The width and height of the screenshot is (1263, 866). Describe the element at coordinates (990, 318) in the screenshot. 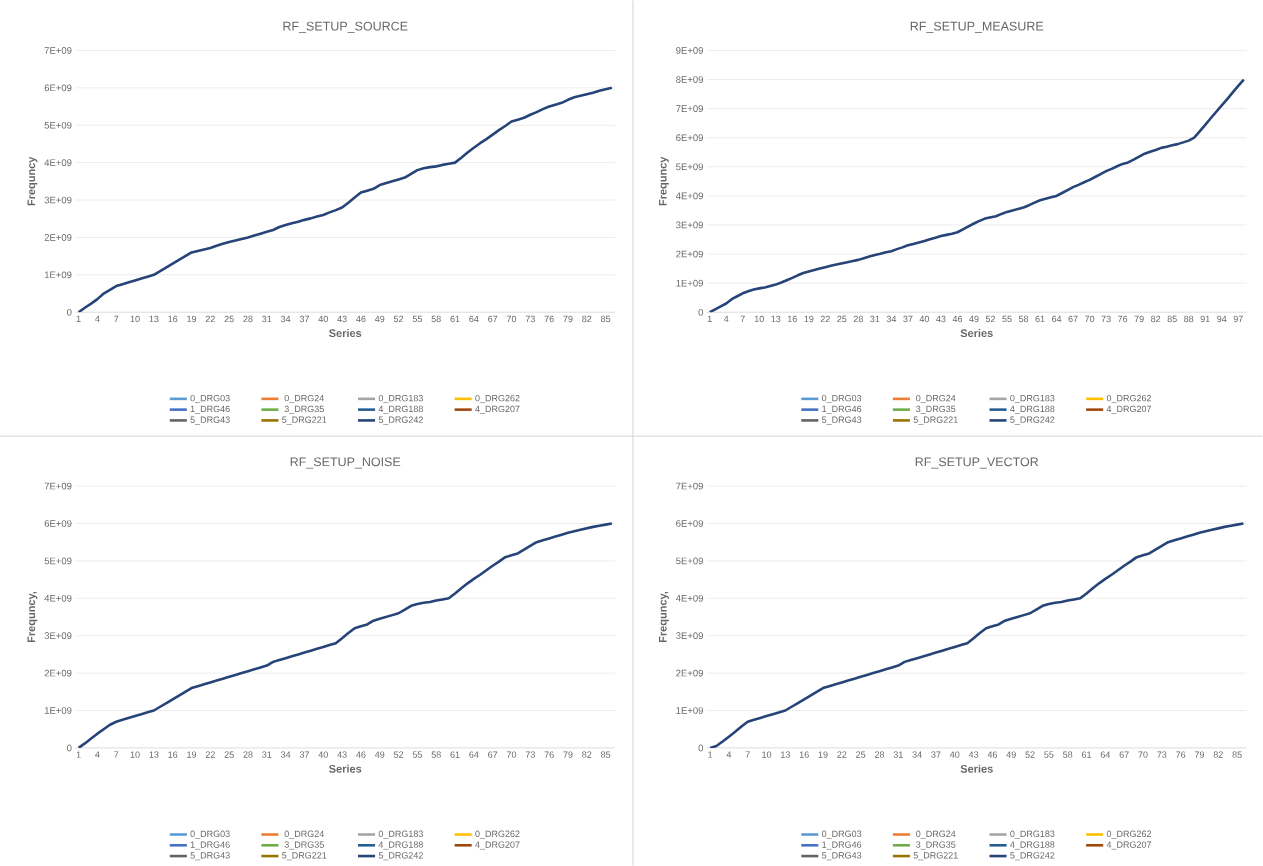

I see `x-tick-label: 52` at that location.